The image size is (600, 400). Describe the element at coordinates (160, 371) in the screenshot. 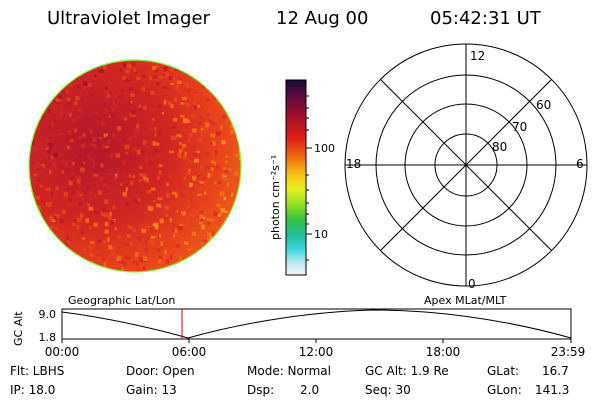

I see `info-door: Door: Open` at that location.